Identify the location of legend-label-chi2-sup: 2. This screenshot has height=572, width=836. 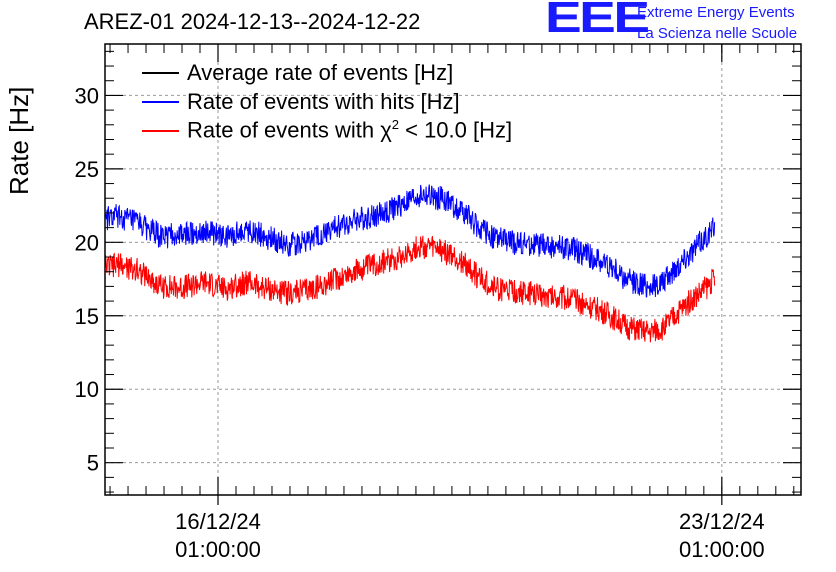
(395, 125).